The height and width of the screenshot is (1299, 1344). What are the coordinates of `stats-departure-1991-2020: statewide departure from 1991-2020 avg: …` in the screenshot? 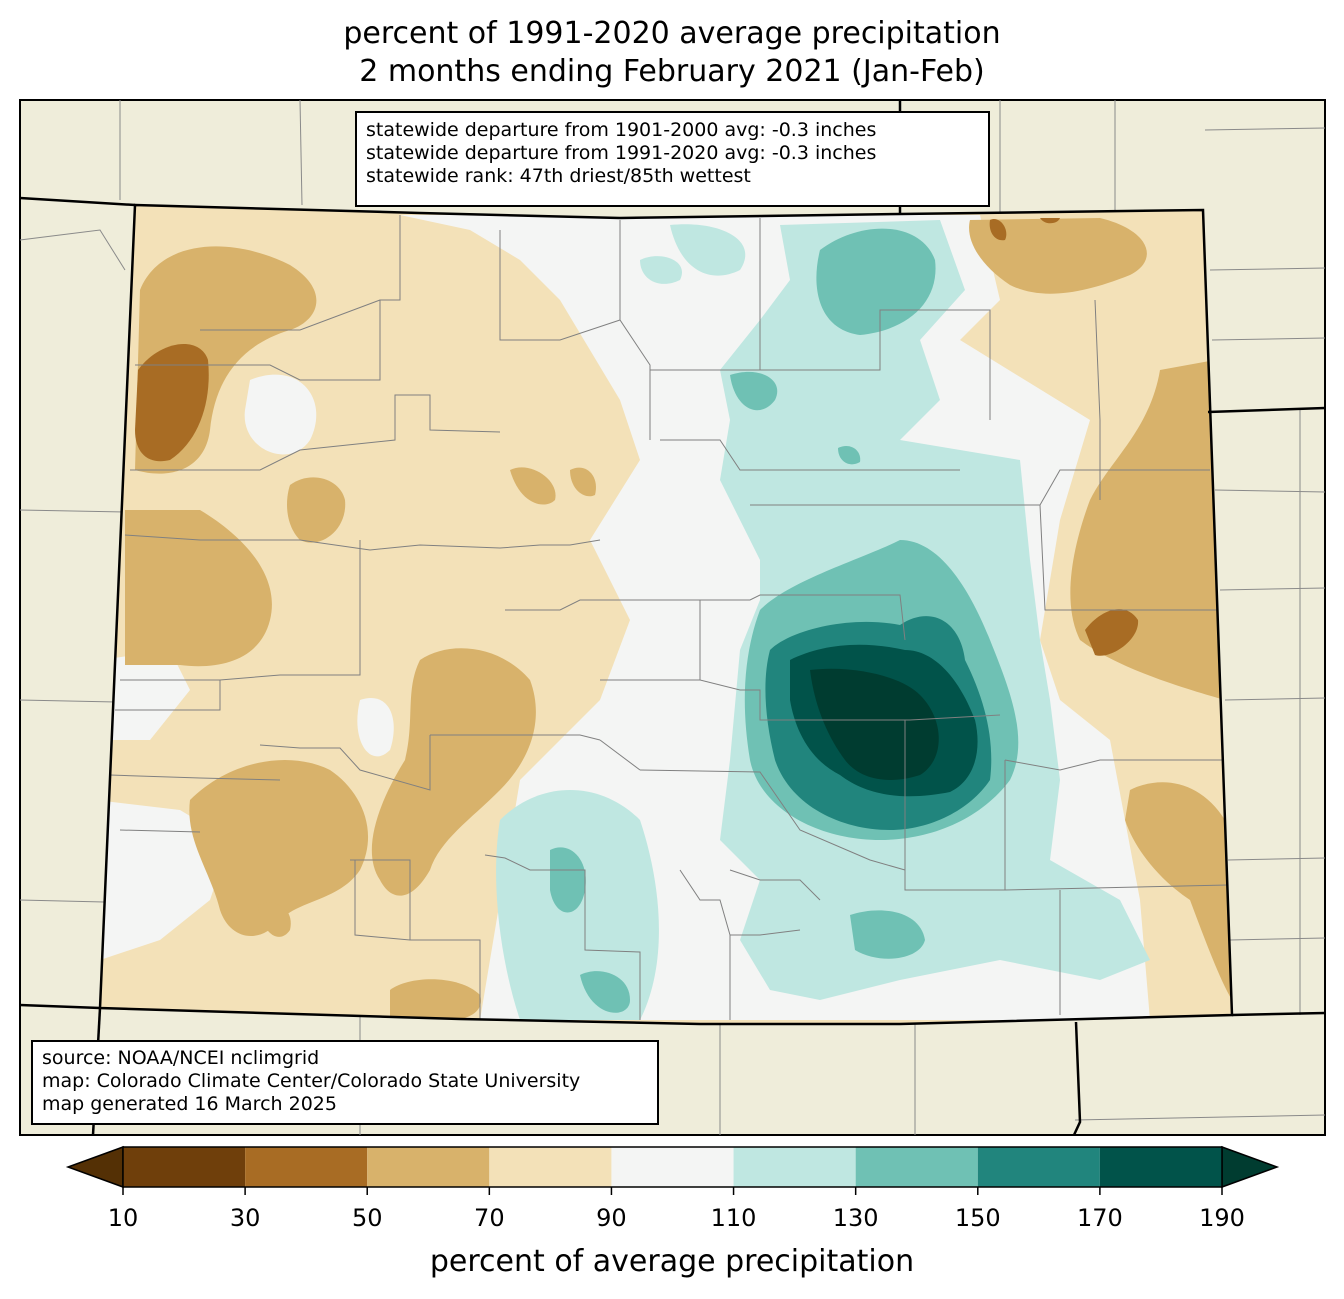 It's located at (621, 153).